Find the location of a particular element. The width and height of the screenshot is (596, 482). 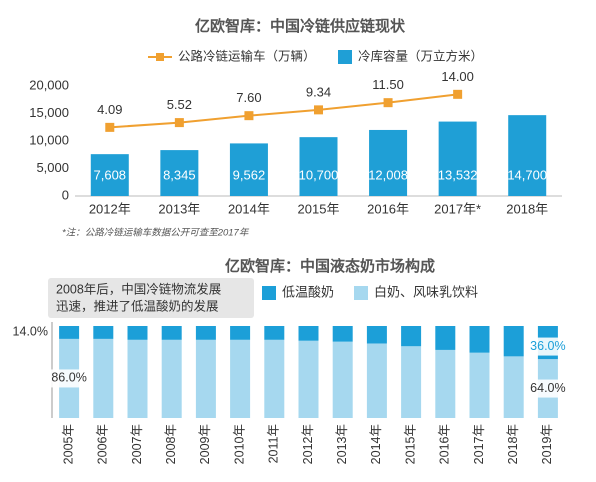

legend-label: 冷库容量（万立方米） is located at coordinates (420, 55).